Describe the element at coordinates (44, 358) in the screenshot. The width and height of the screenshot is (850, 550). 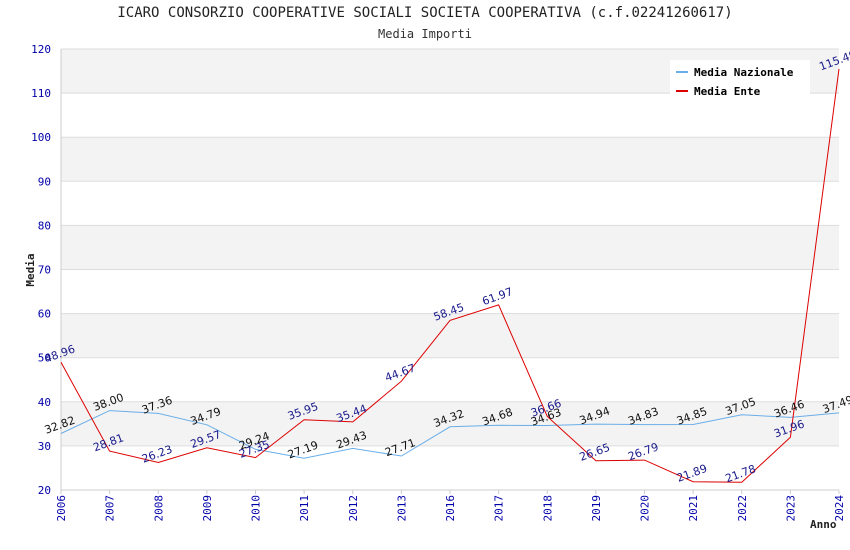
I see `y-tick-label: 50` at that location.